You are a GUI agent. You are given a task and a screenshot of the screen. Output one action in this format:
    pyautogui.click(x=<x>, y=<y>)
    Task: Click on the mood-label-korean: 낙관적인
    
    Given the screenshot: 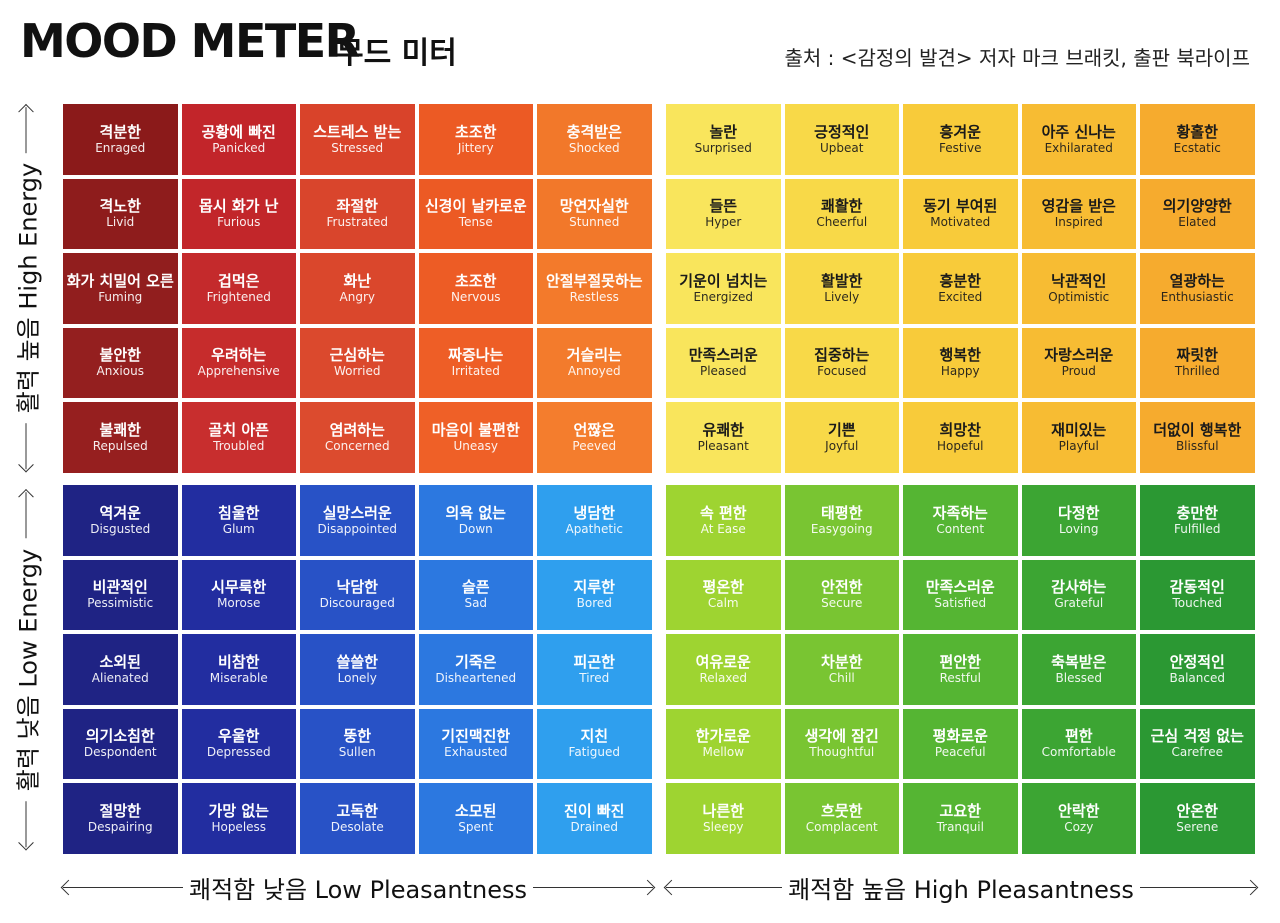 What is the action you would take?
    pyautogui.click(x=1079, y=280)
    